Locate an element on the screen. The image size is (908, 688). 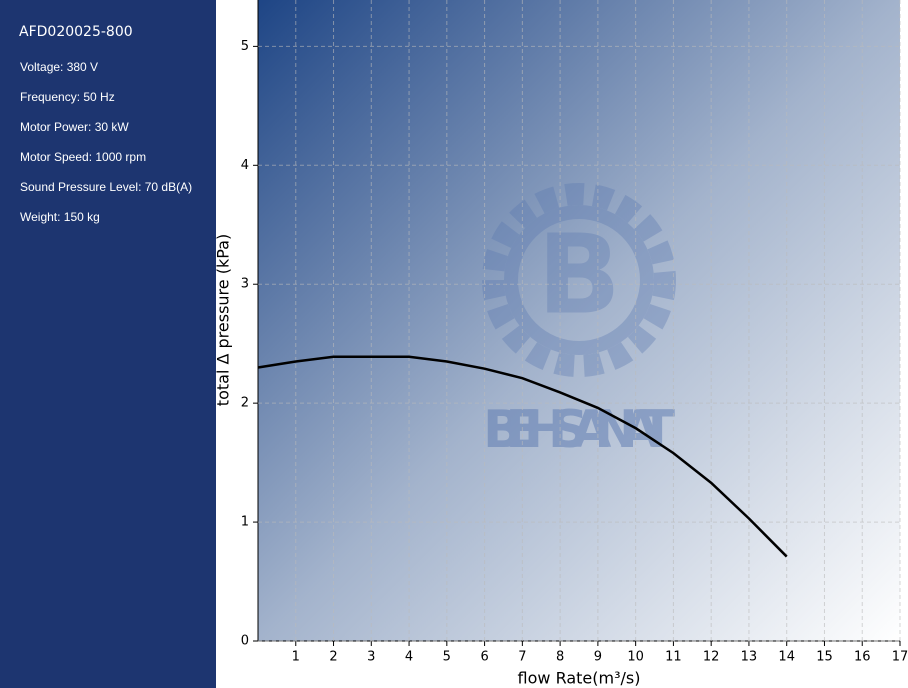
x-tick-label: 3 is located at coordinates (371, 657).